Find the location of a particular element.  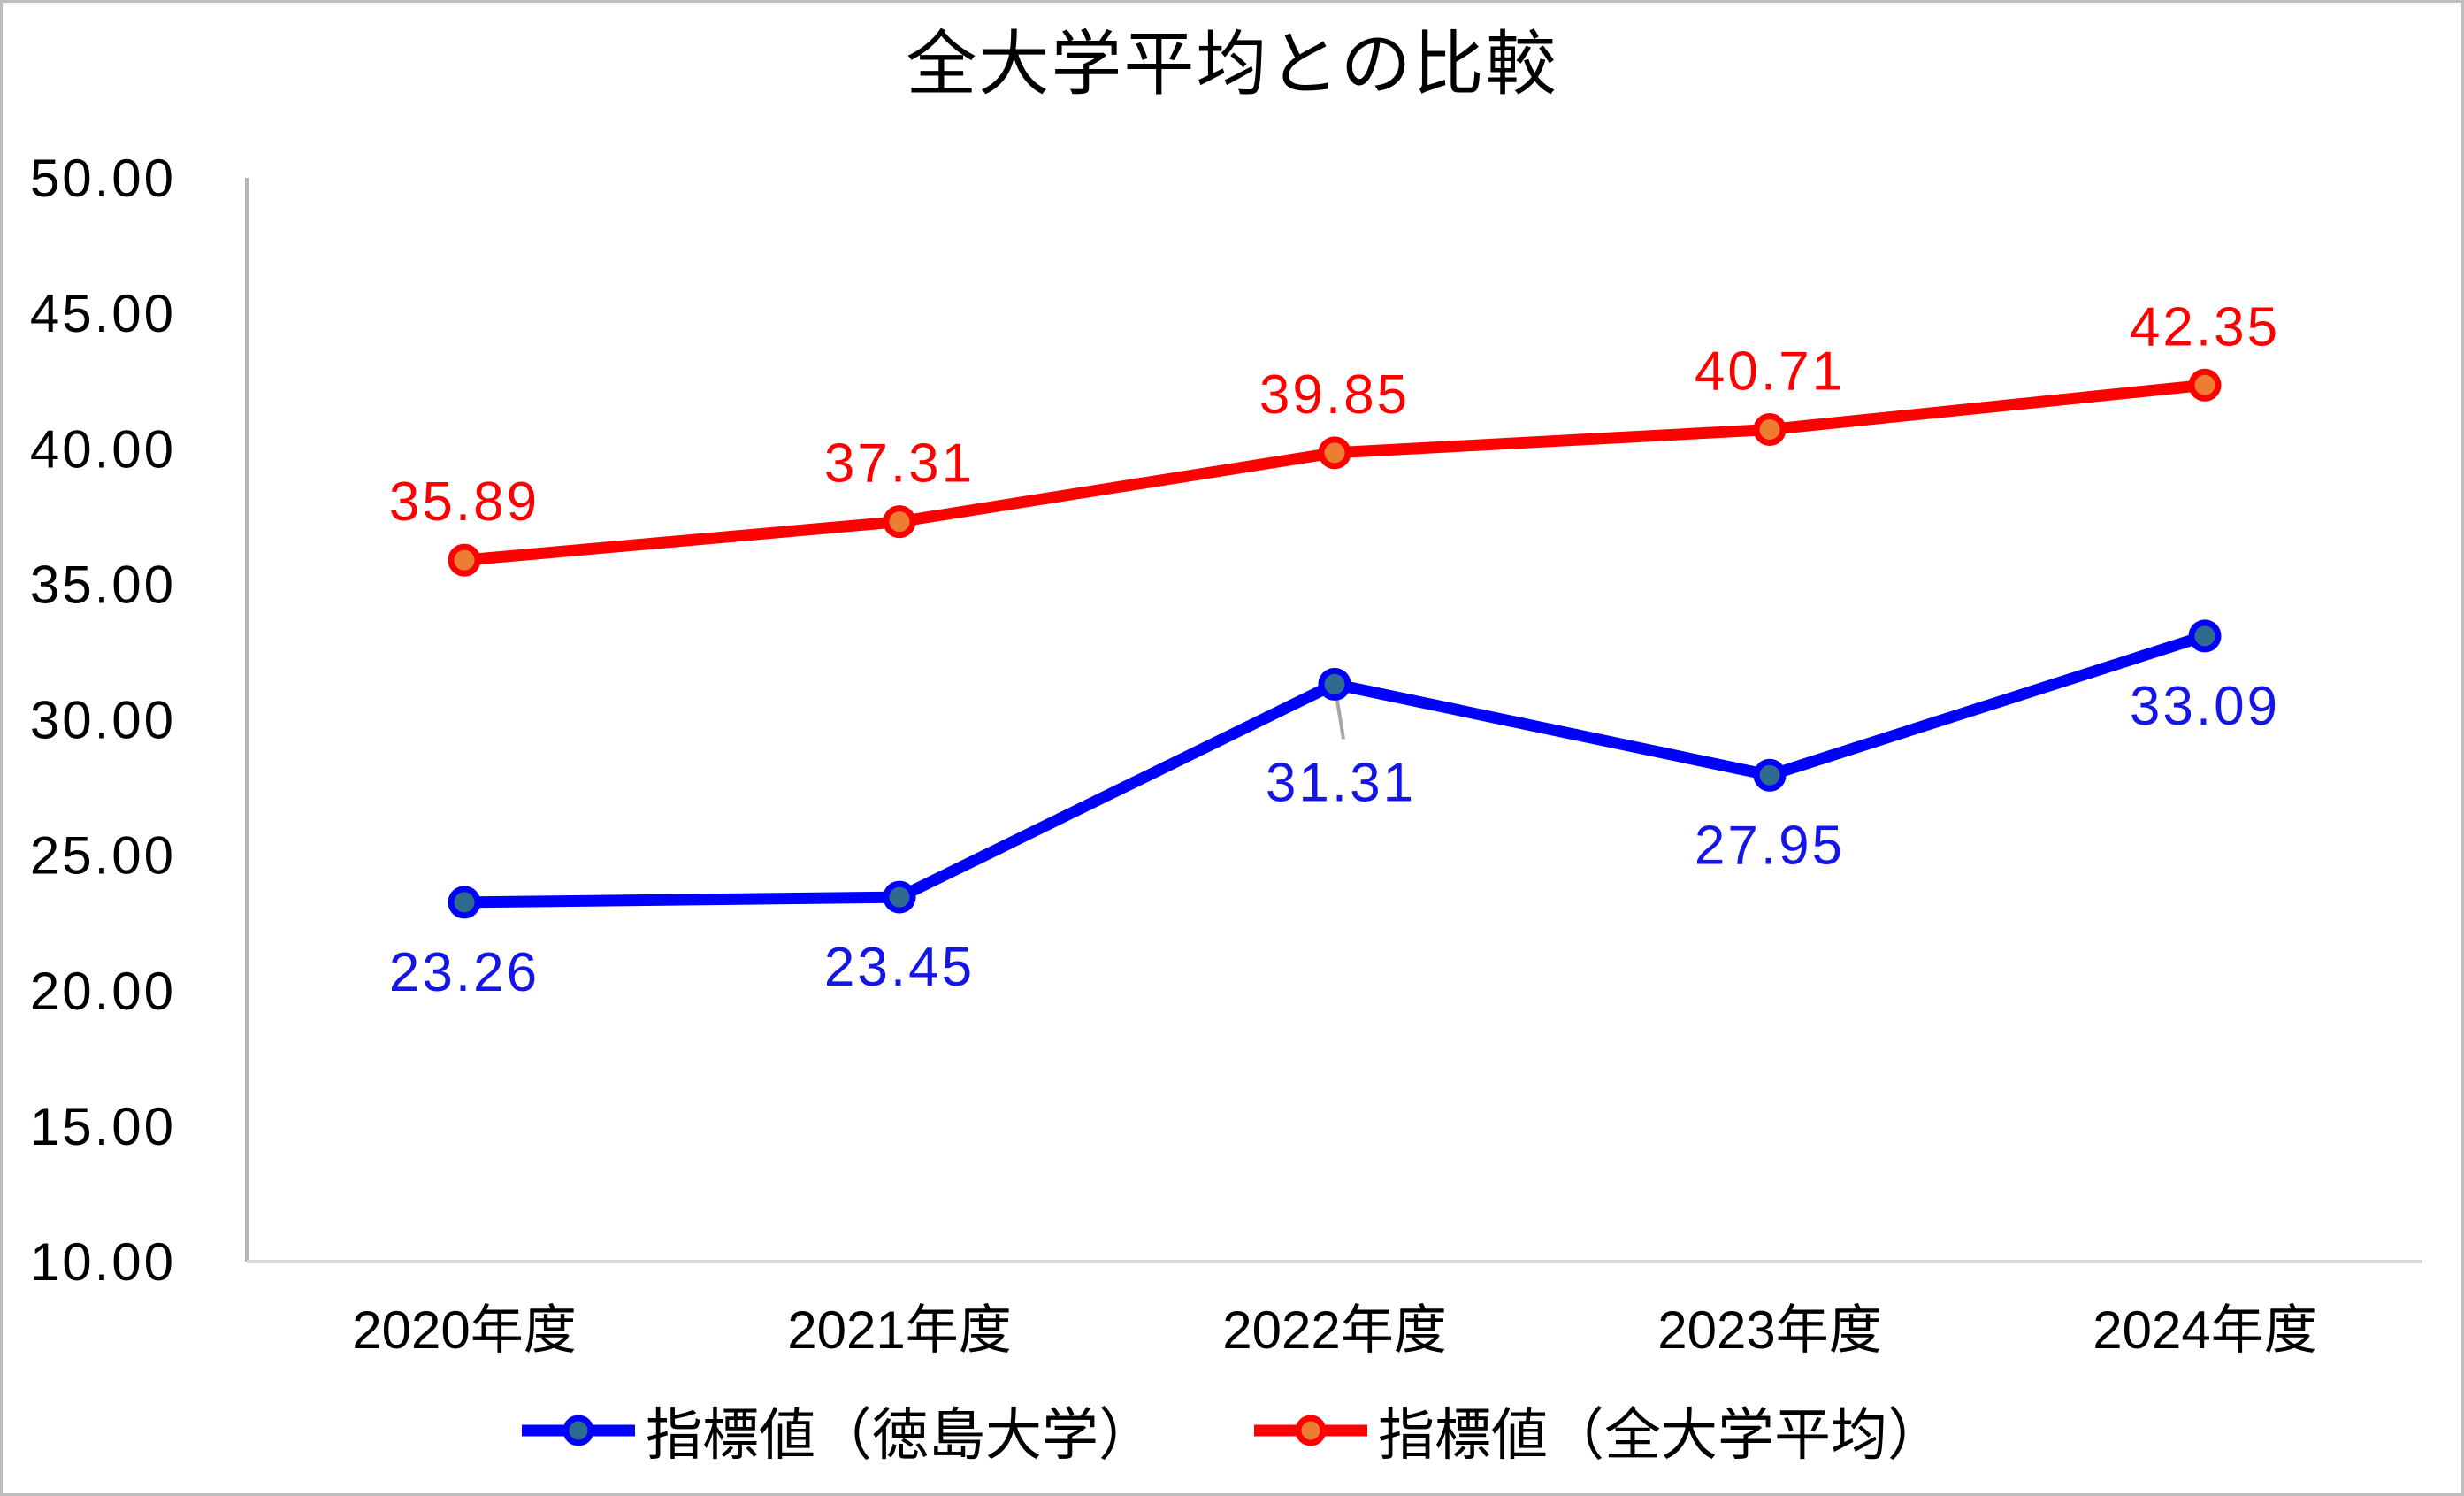

data-label: 39.85 is located at coordinates (1334, 395).